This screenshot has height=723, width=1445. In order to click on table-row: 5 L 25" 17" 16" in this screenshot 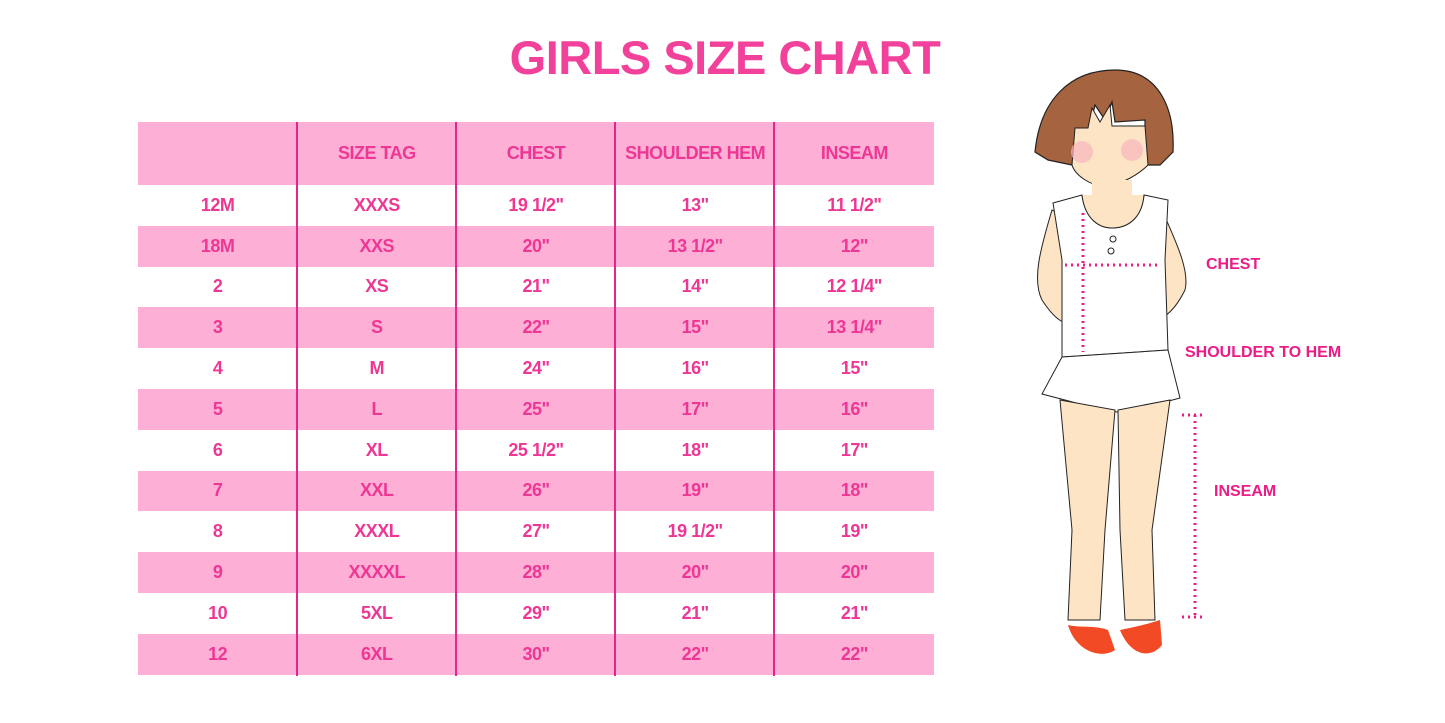, I will do `click(536, 409)`.